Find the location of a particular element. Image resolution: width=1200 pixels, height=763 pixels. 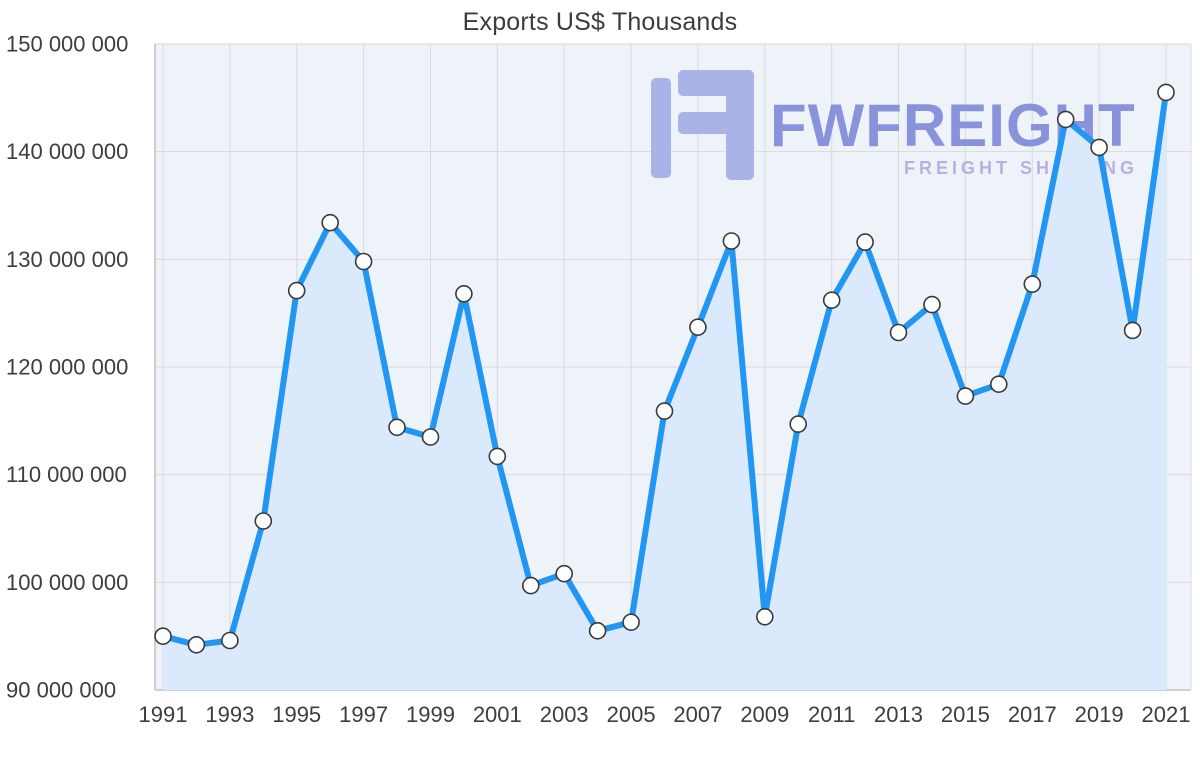

x-tick-label-2001: 2001 is located at coordinates (497, 714).